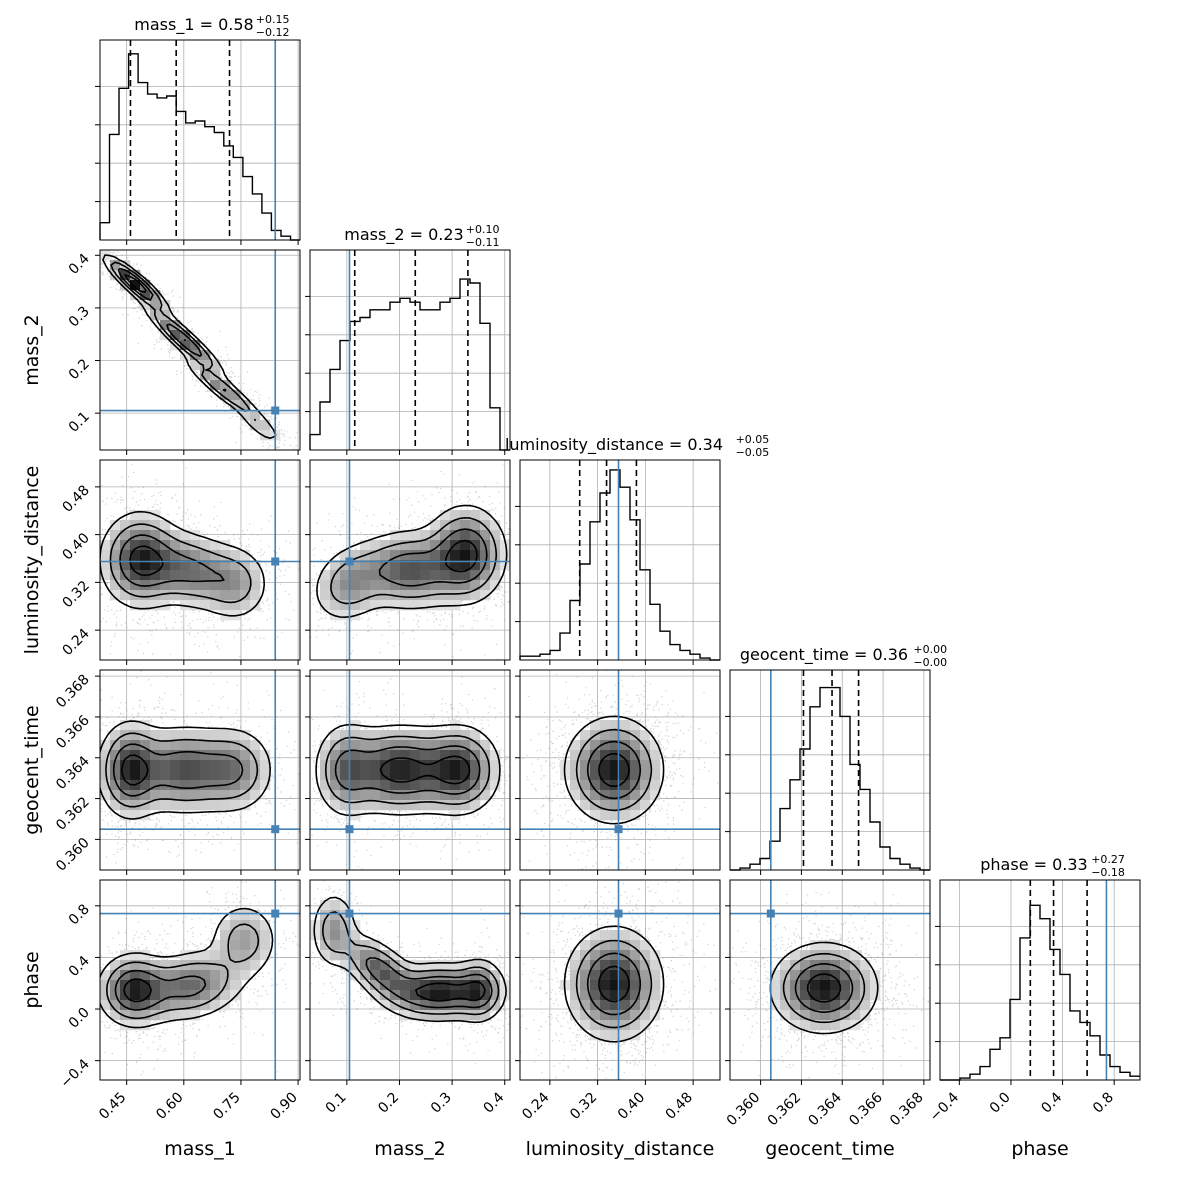  Describe the element at coordinates (75, 546) in the screenshot. I see `y-tick-label: 0.40` at that location.